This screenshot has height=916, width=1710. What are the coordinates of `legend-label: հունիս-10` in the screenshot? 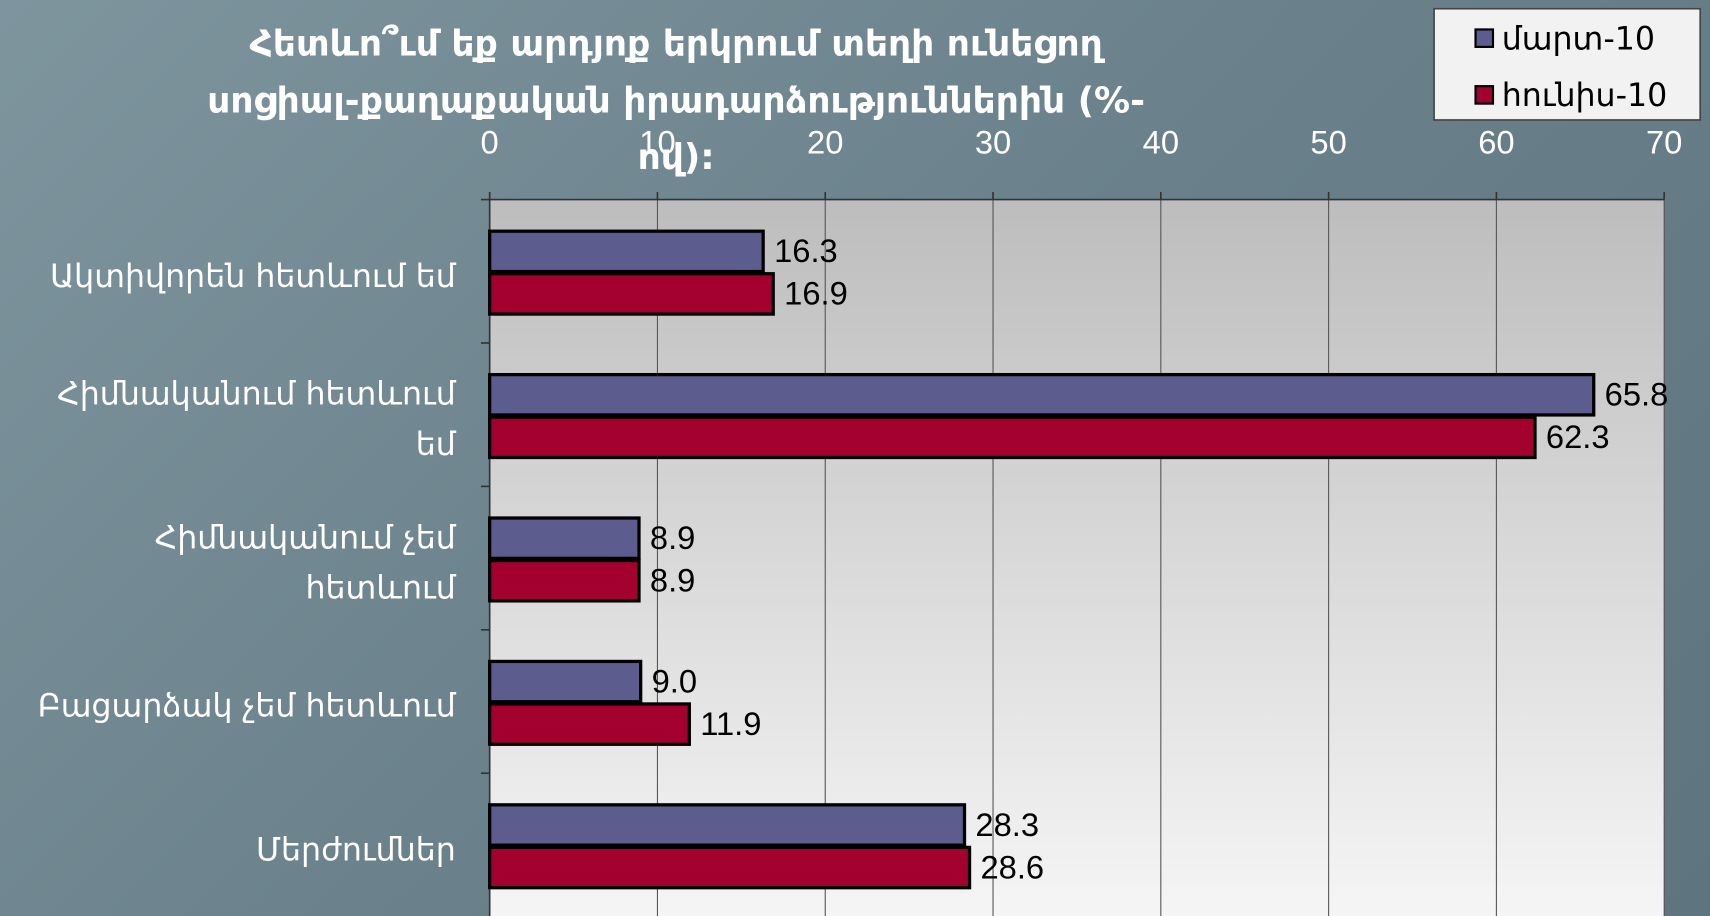 It's located at (1585, 96).